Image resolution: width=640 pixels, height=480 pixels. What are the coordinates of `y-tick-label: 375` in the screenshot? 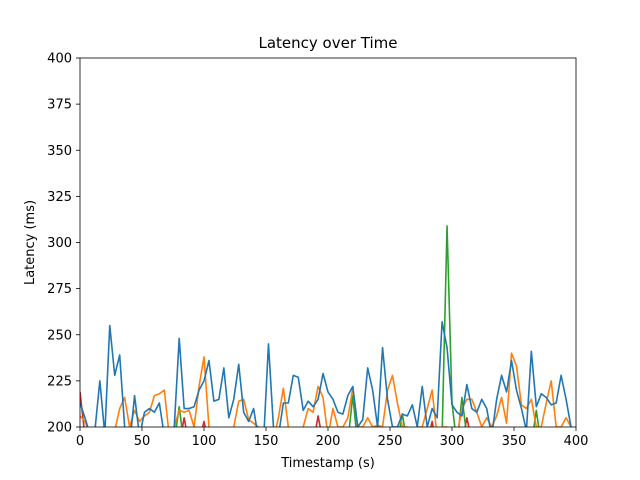 It's located at (59, 105).